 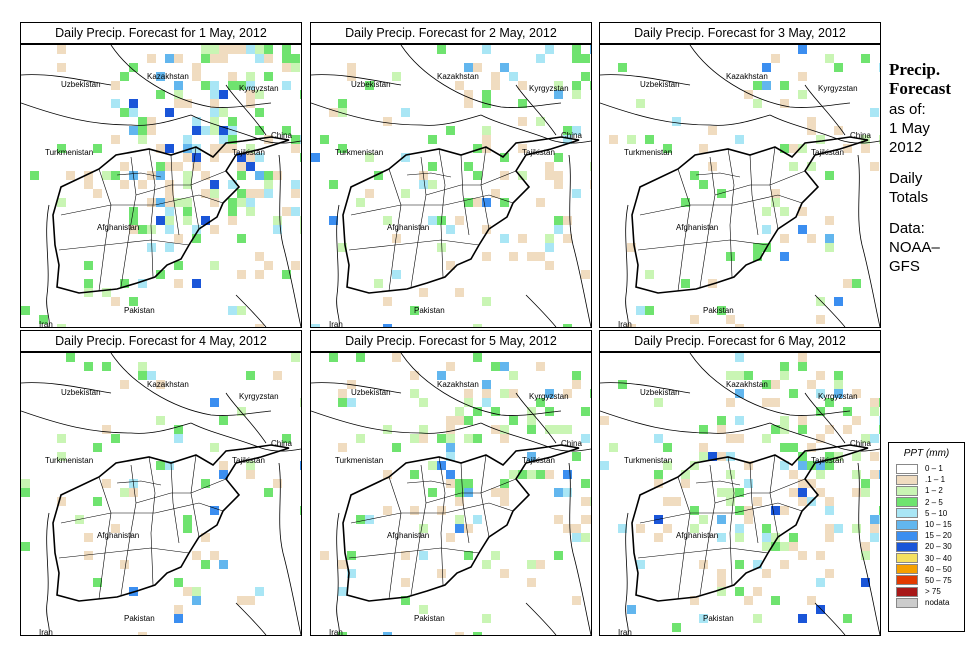 What do you see at coordinates (718, 618) in the screenshot?
I see `label-pakistan: Pakistan` at bounding box center [718, 618].